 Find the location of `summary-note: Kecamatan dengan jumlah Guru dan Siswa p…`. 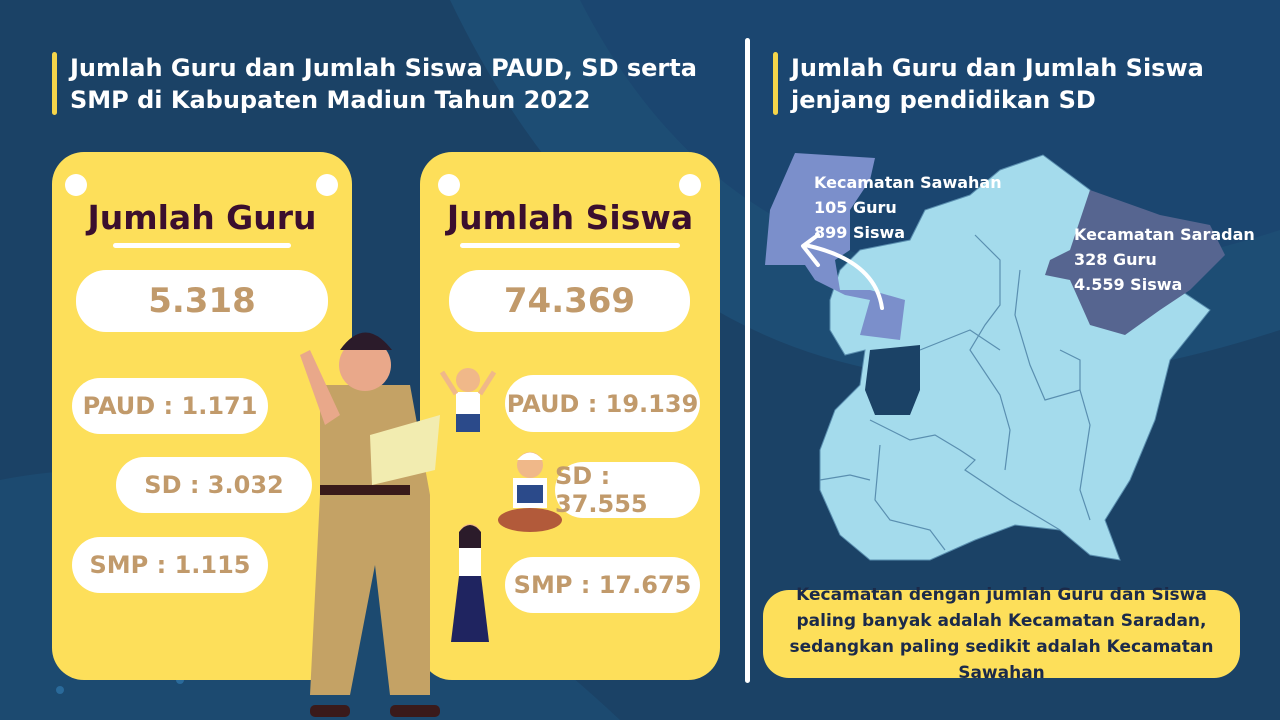

summary-note: Kecamatan dengan jumlah Guru dan Siswa p… is located at coordinates (1001, 634).